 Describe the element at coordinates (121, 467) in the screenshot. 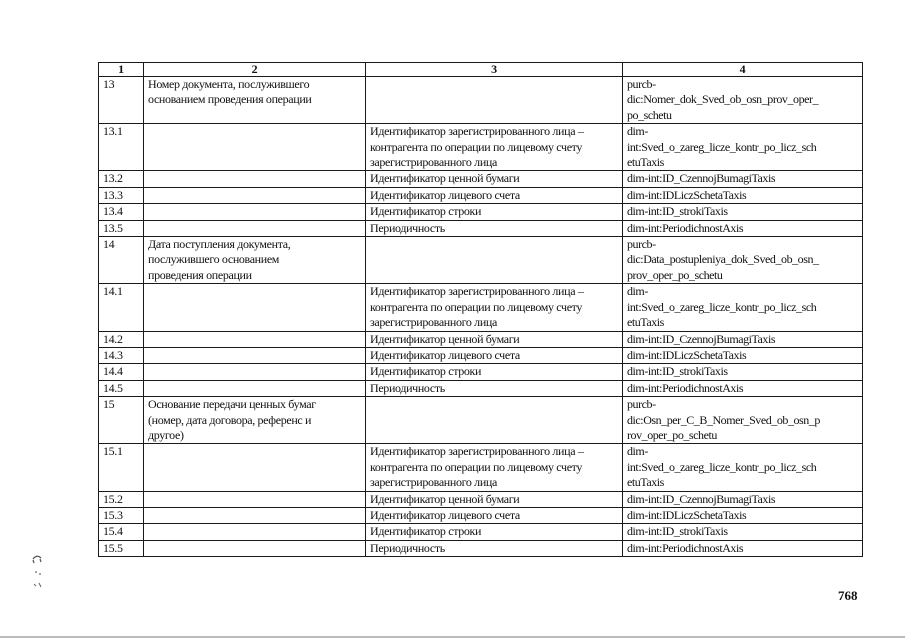

I see `row-number-cell: 15.1` at that location.